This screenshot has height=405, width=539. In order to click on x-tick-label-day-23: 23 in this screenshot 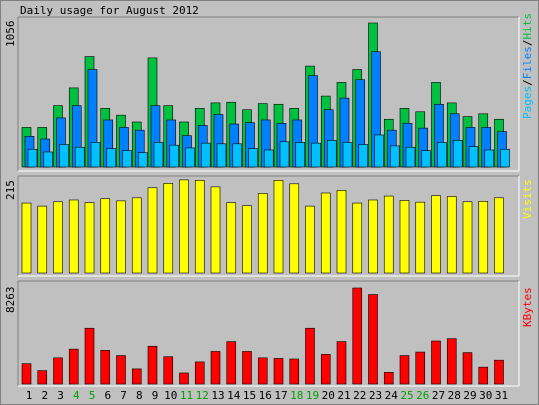, I will do `click(375, 395)`.